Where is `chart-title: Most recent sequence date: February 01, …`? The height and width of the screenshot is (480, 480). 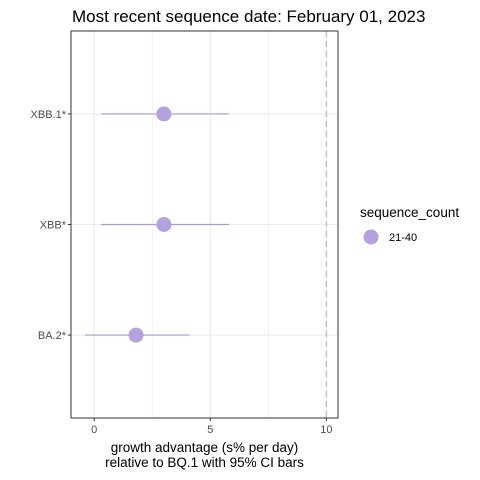 chart-title: Most recent sequence date: February 01, … is located at coordinates (248, 16).